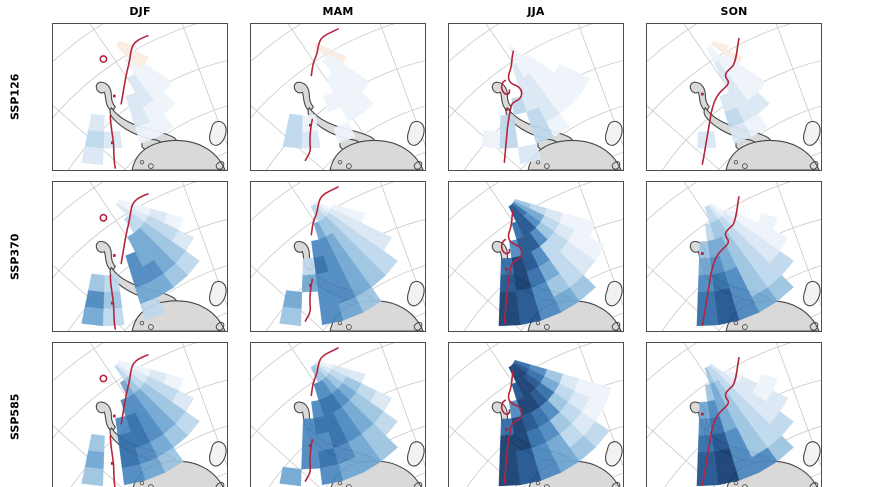 This screenshot has width=870, height=487. I want to click on map-panel-SSP126-JJA, so click(536, 97).